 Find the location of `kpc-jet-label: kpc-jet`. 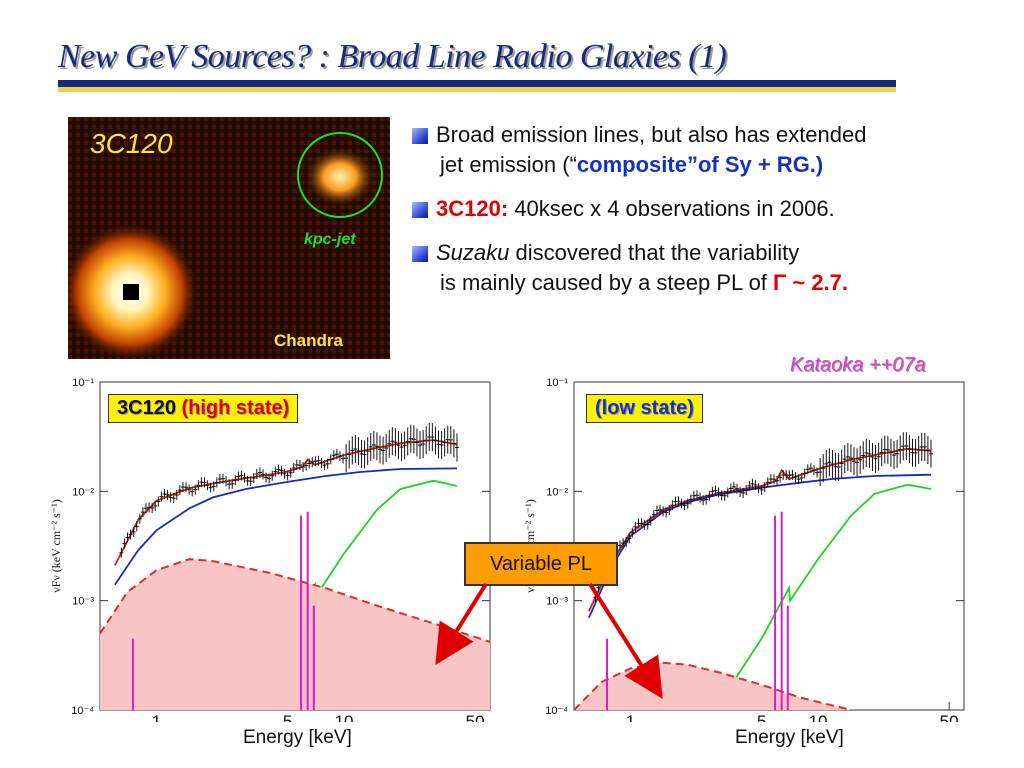

kpc-jet-label: kpc-jet is located at coordinates (330, 239).